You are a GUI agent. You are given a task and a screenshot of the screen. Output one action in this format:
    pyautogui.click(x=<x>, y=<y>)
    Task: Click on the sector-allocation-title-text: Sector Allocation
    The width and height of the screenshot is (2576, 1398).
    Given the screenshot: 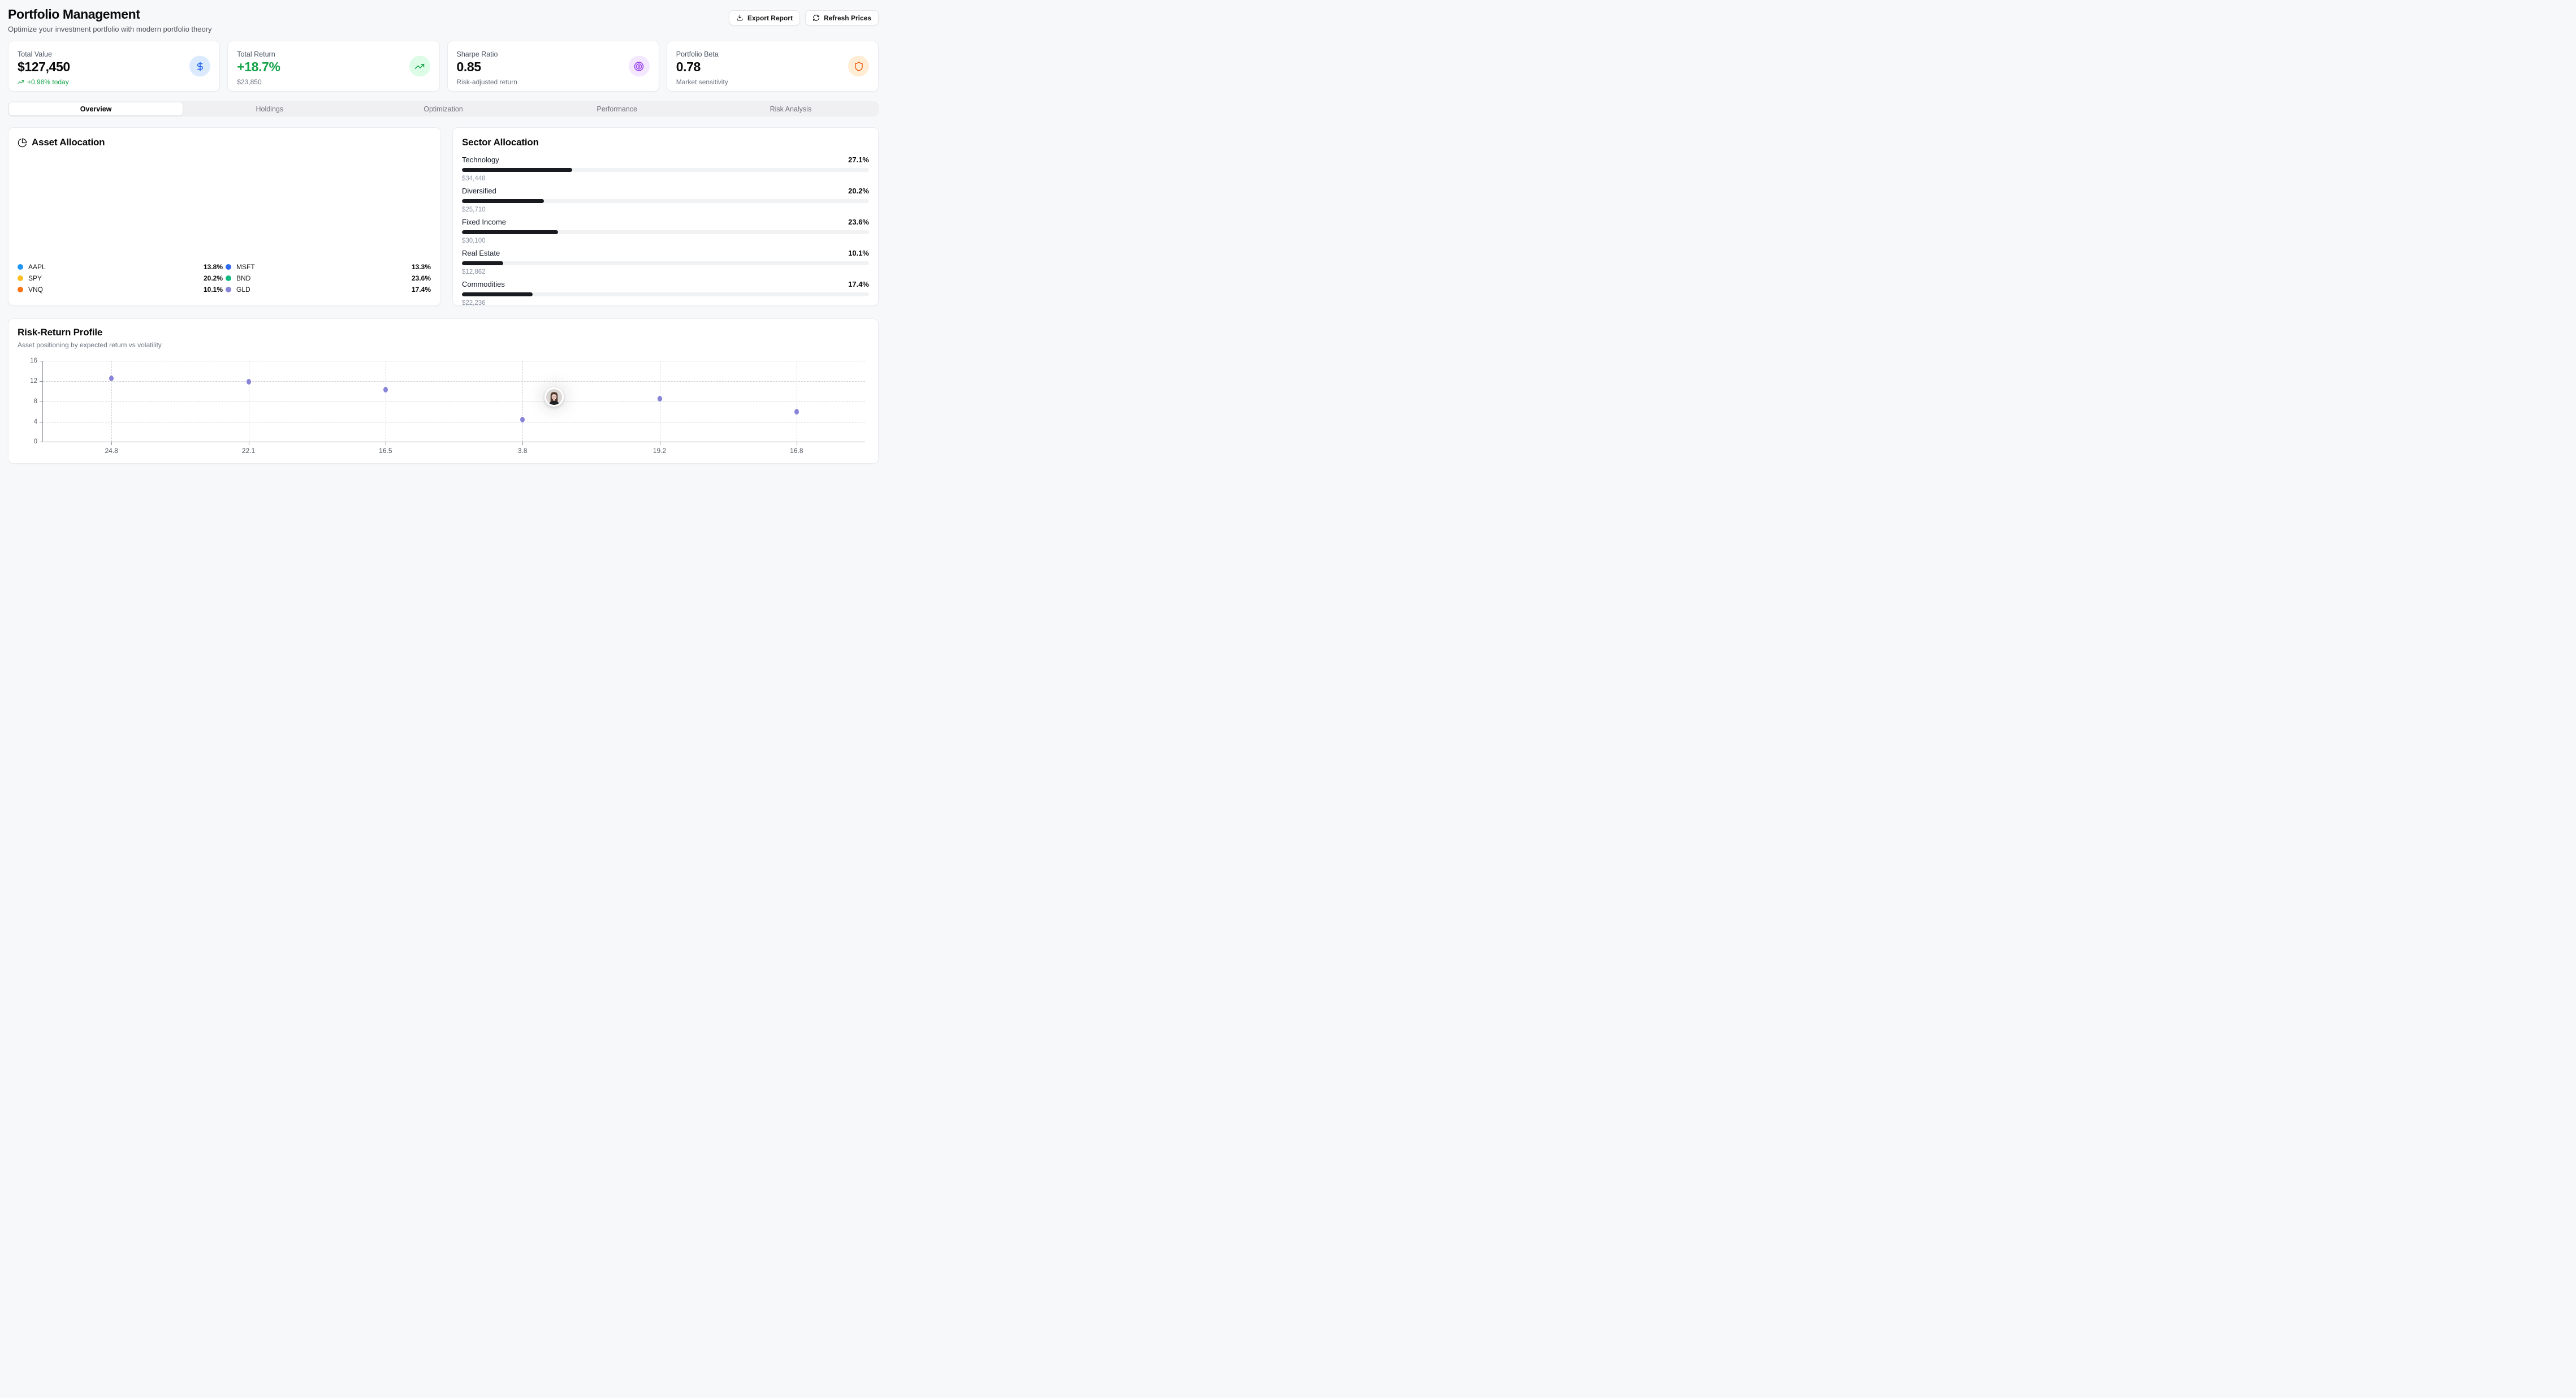 What is the action you would take?
    pyautogui.click(x=500, y=142)
    